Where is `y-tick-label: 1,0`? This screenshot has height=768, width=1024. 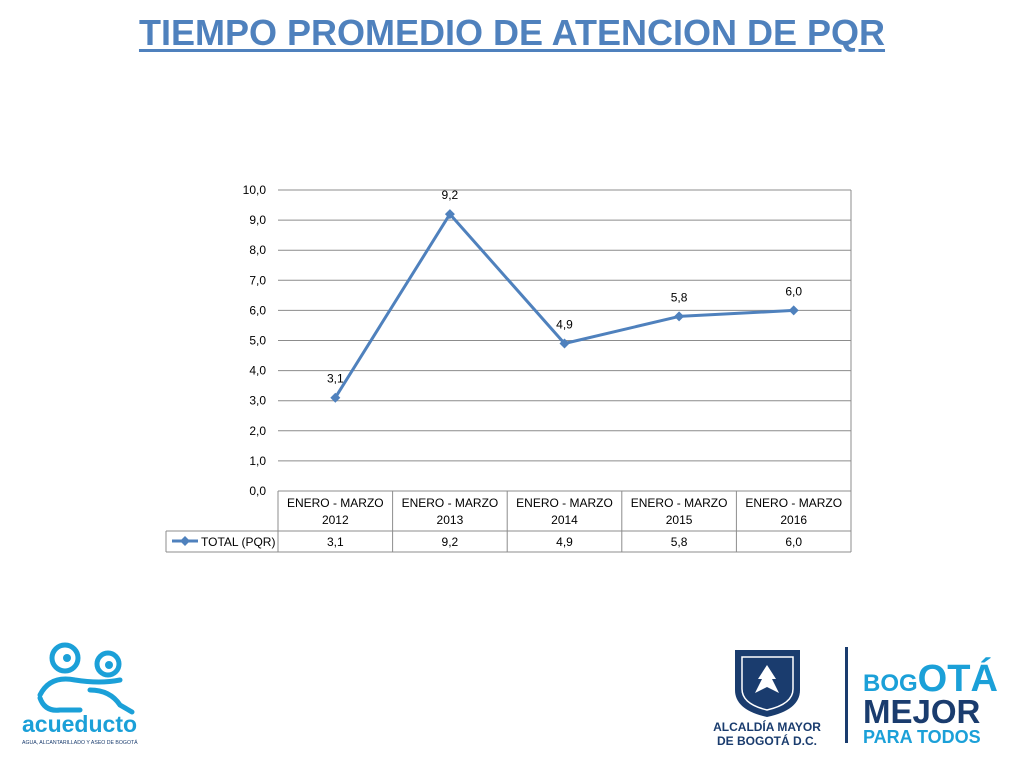
y-tick-label: 1,0 is located at coordinates (257, 461).